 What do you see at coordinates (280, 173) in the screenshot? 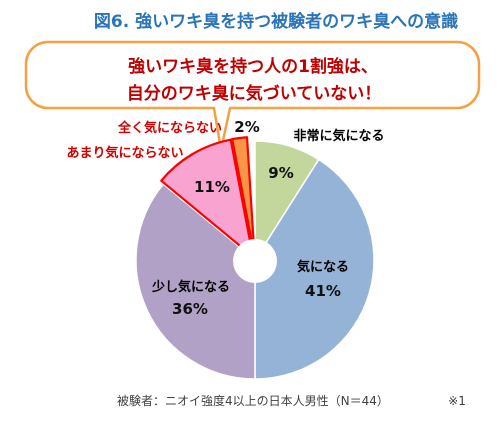
I see `slice-value-very-concerned: 9%` at bounding box center [280, 173].